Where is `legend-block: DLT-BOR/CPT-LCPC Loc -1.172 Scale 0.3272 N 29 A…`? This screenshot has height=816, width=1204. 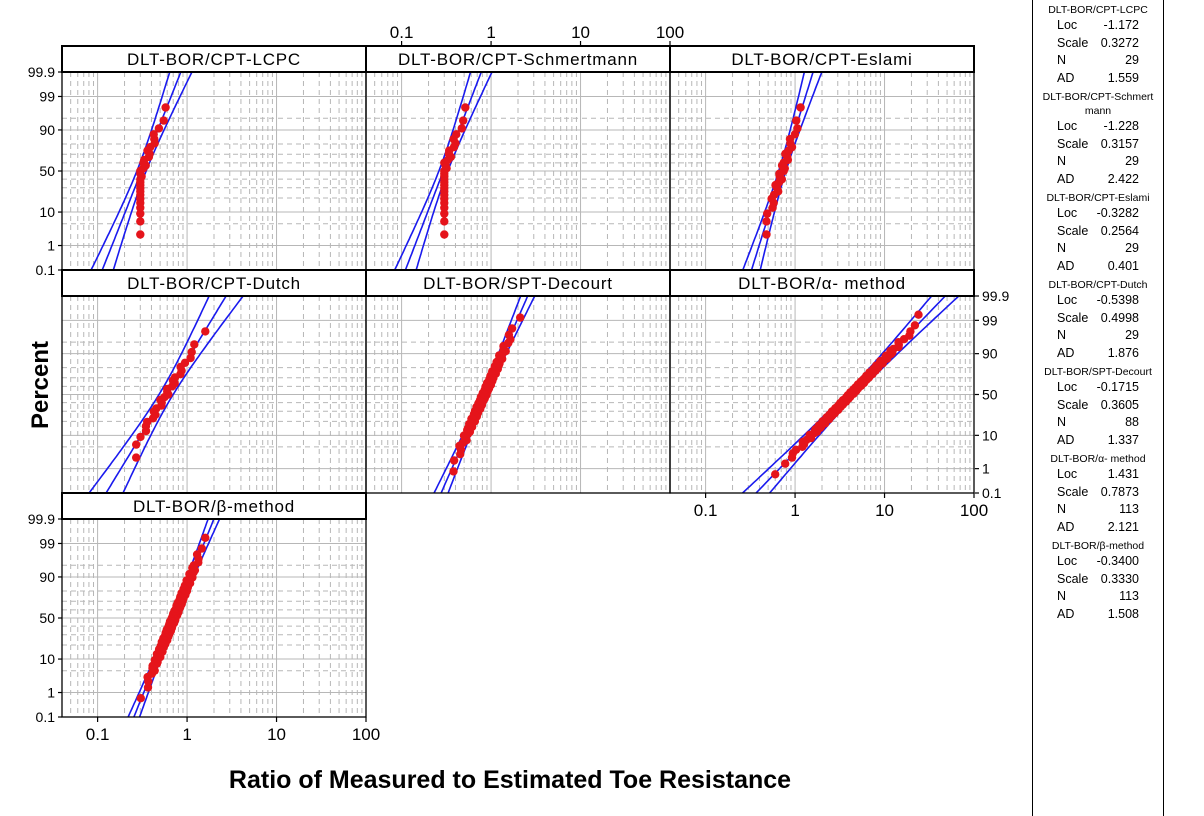
legend-block: DLT-BOR/CPT-LCPC Loc -1.172 Scale 0.3272 N 29 A… is located at coordinates (1098, 45).